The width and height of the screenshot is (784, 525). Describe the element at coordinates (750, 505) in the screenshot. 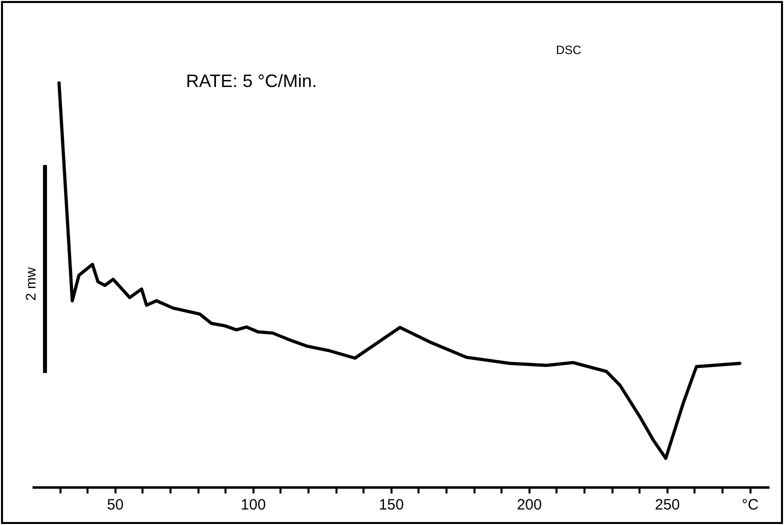

I see `x-tick-label: °C` at that location.